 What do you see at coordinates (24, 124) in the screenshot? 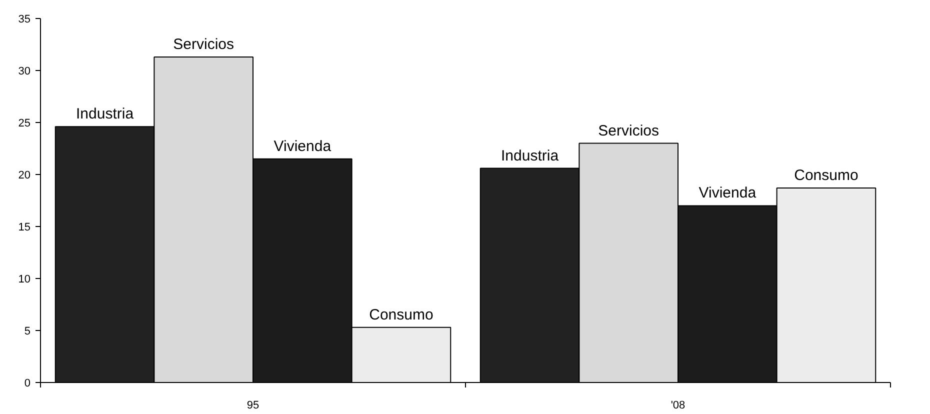
I see `y-tick-label: 25` at bounding box center [24, 124].